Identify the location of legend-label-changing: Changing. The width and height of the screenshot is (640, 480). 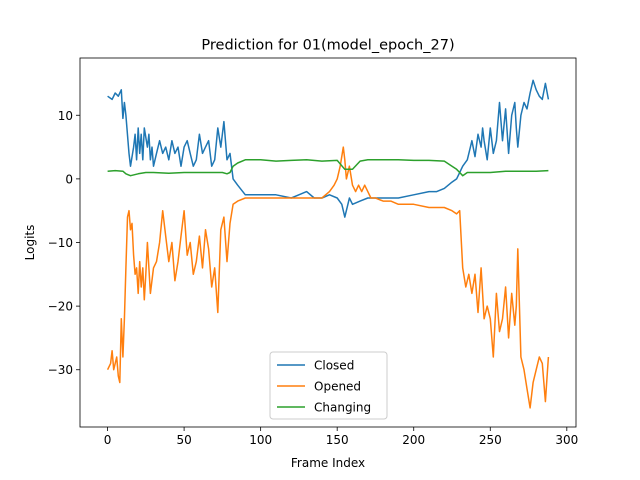
(342, 408).